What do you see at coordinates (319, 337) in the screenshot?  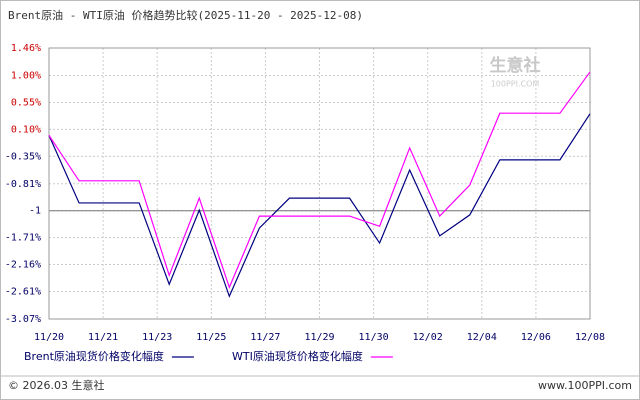 I see `x-tick-label: 11/29` at bounding box center [319, 337].